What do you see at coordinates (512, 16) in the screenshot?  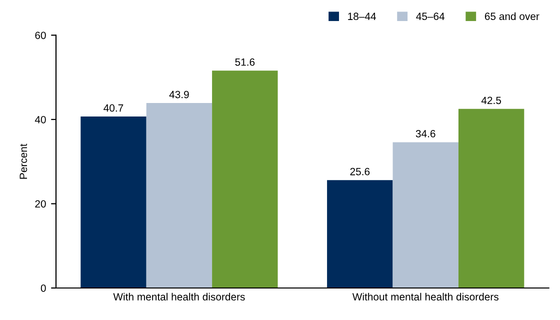 I see `legend-label: 65 and over` at bounding box center [512, 16].